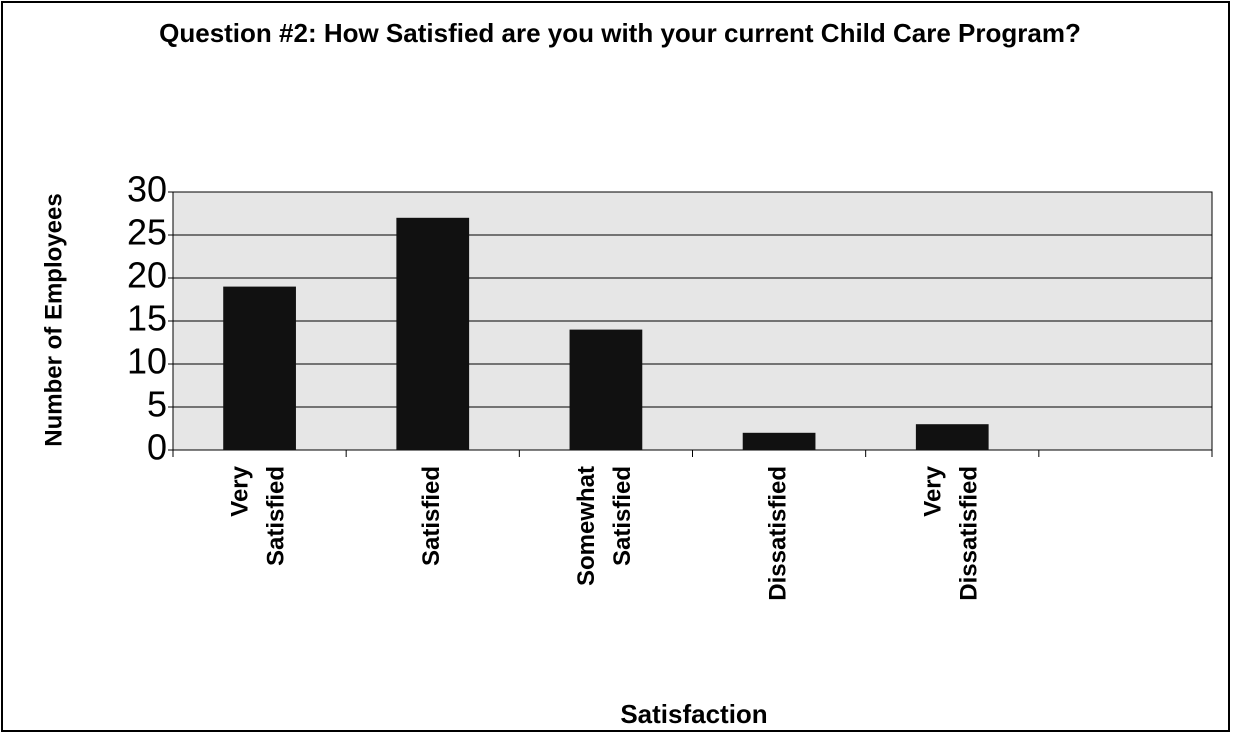  What do you see at coordinates (157, 404) in the screenshot?
I see `y-tick-label: 5` at bounding box center [157, 404].